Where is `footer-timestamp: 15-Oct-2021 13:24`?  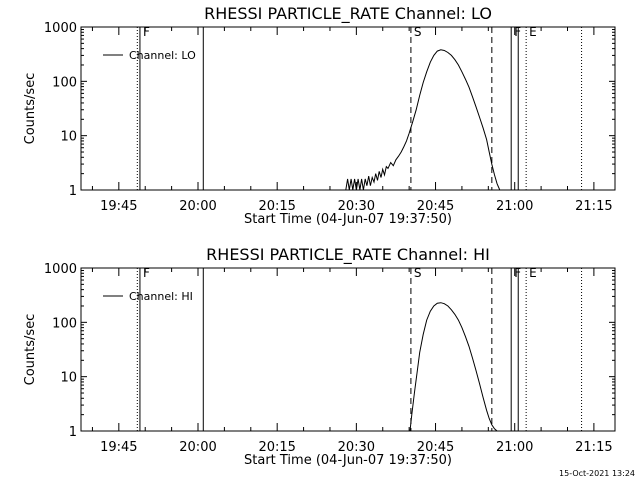 footer-timestamp: 15-Oct-2021 13:24 is located at coordinates (597, 473).